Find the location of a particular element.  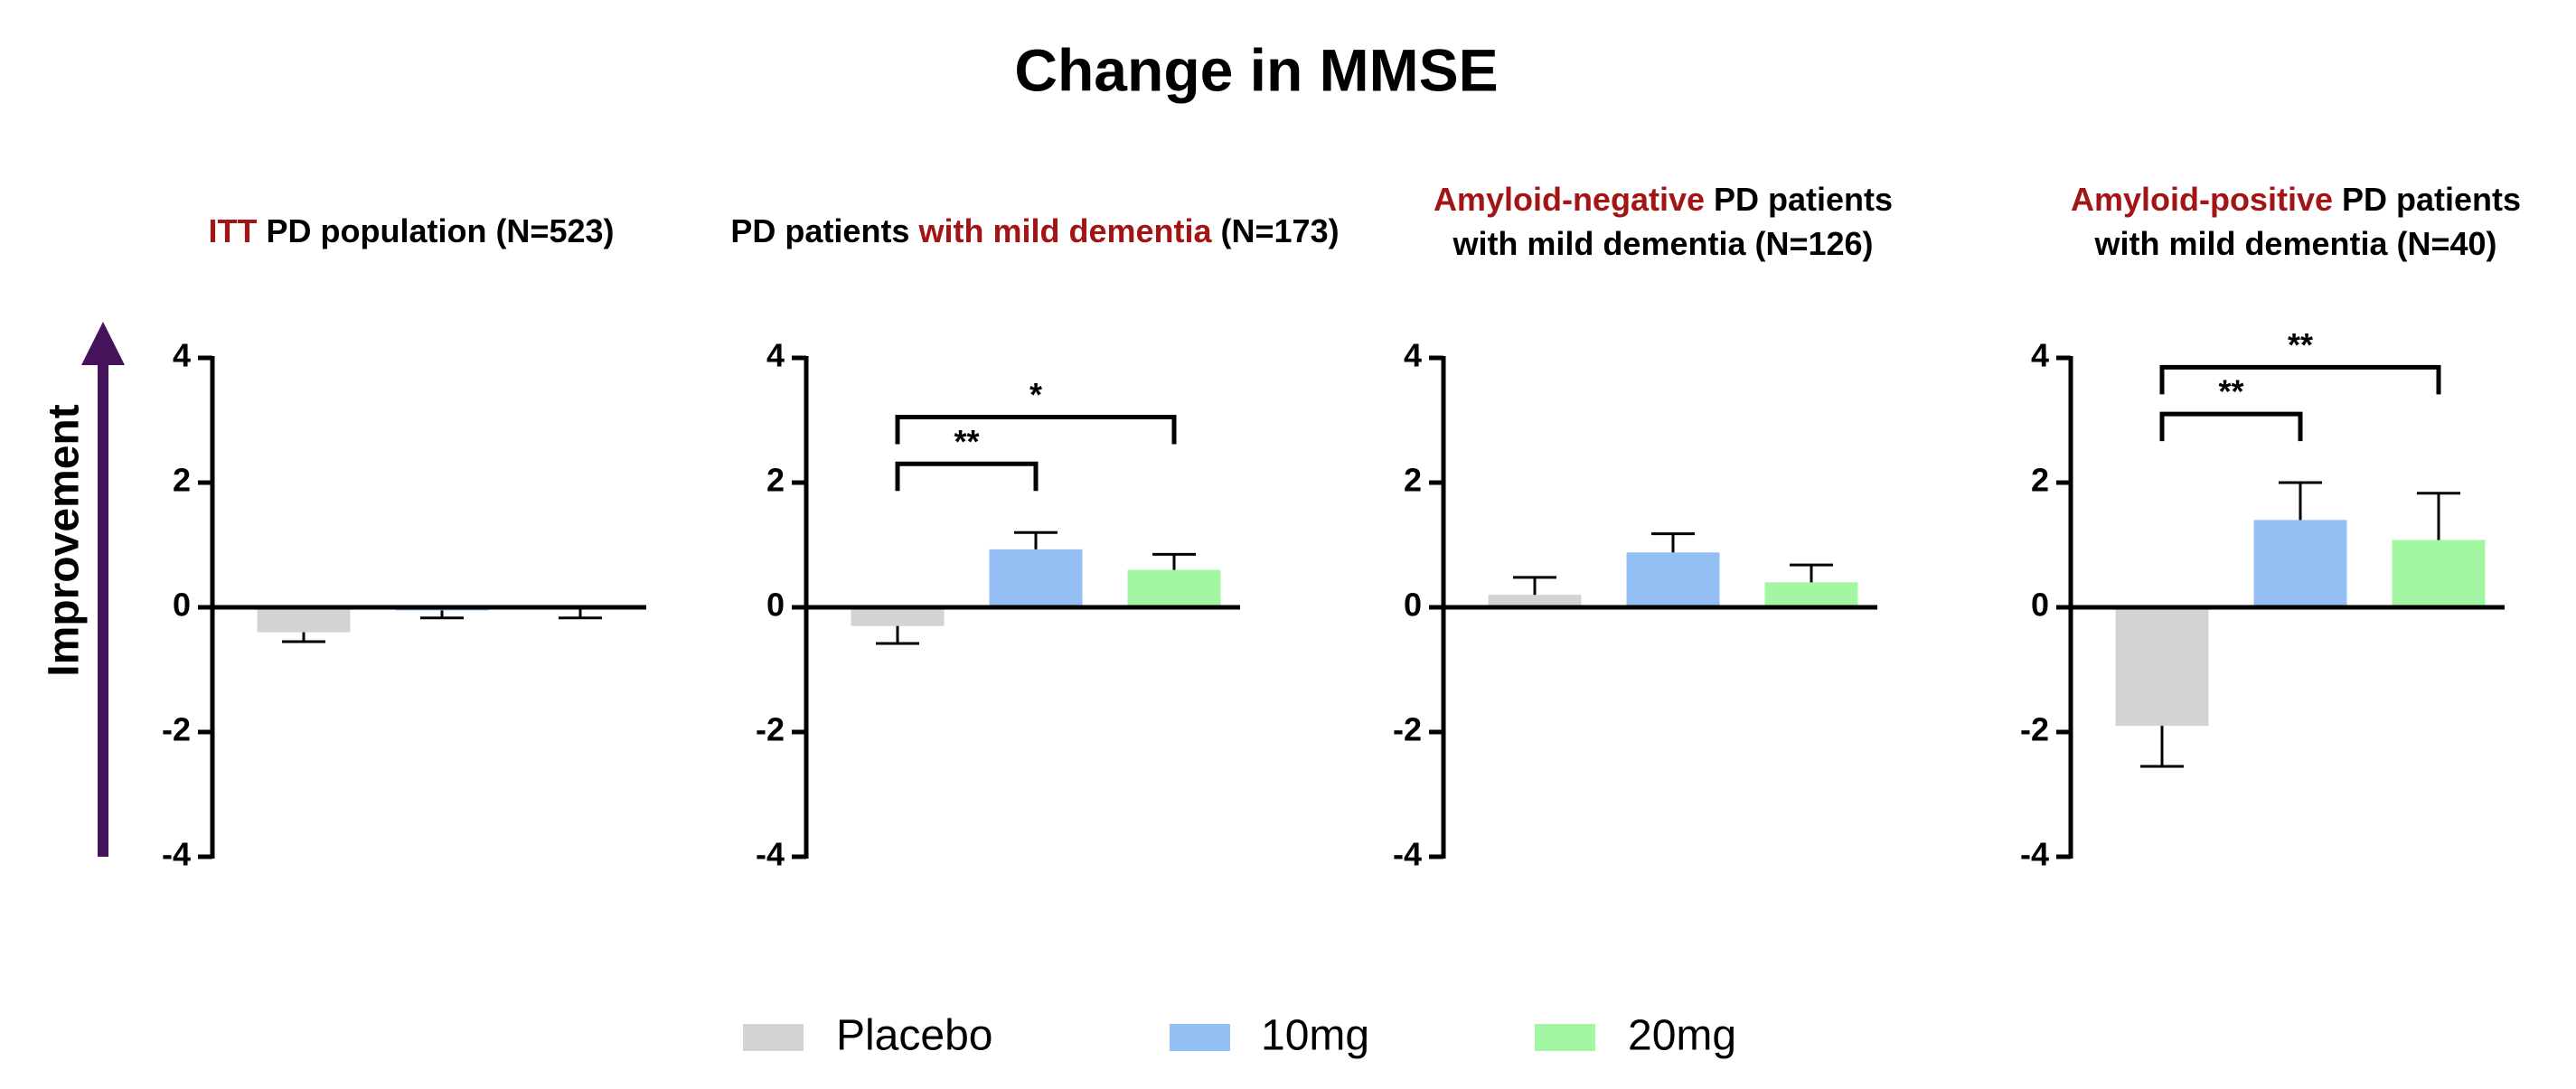

panel-title-segment: Amyloid-negative is located at coordinates (1570, 199).